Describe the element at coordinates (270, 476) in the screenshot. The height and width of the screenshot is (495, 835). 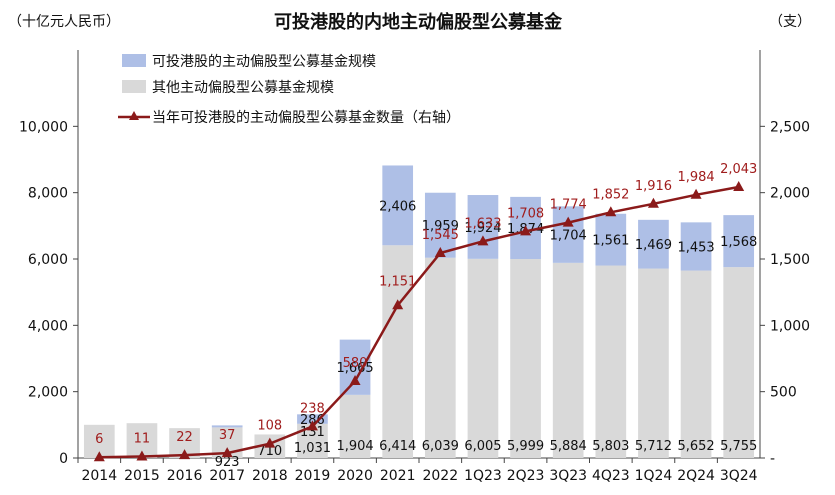
I see `x-axis-tick-label: 2018` at that location.